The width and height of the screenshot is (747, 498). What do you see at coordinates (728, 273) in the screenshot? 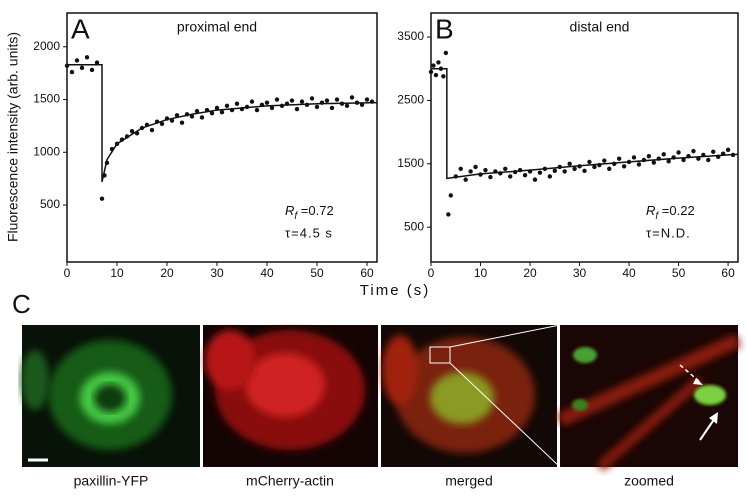
I see `x-tick-label: 60` at bounding box center [728, 273].